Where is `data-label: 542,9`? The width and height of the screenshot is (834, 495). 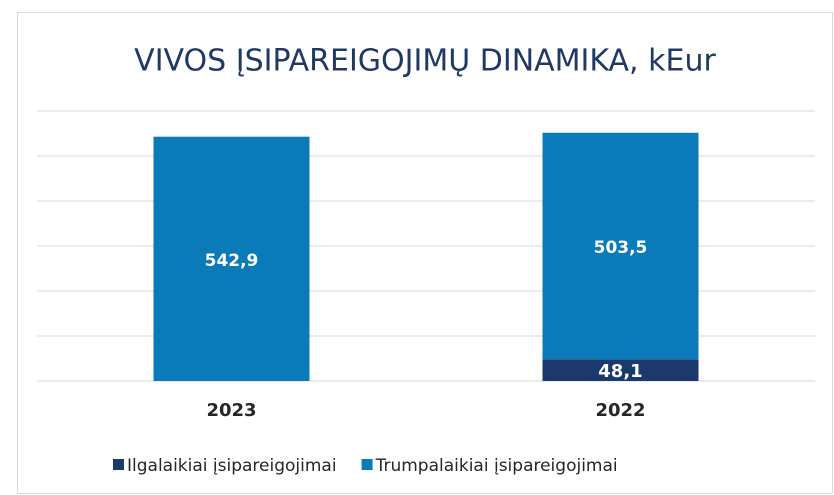
data-label: 542,9 is located at coordinates (232, 261).